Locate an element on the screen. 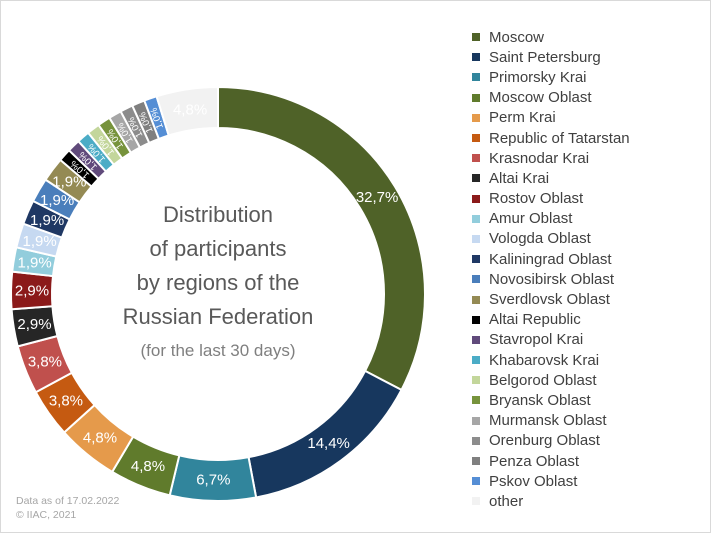  legend-item-krasnodar-krai: Krasnodar Krai is located at coordinates (551, 158).